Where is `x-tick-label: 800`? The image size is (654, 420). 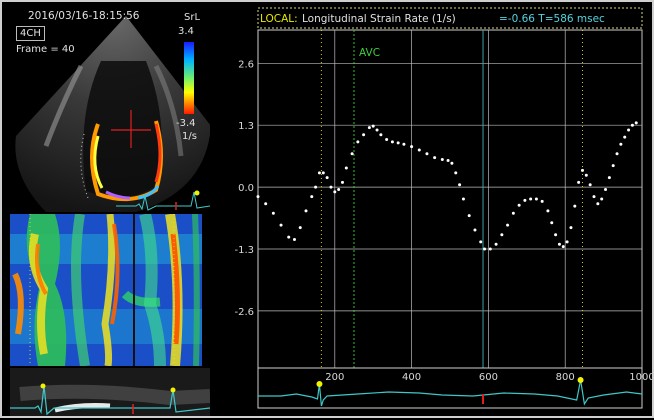 x-tick-label: 800 is located at coordinates (565, 377).